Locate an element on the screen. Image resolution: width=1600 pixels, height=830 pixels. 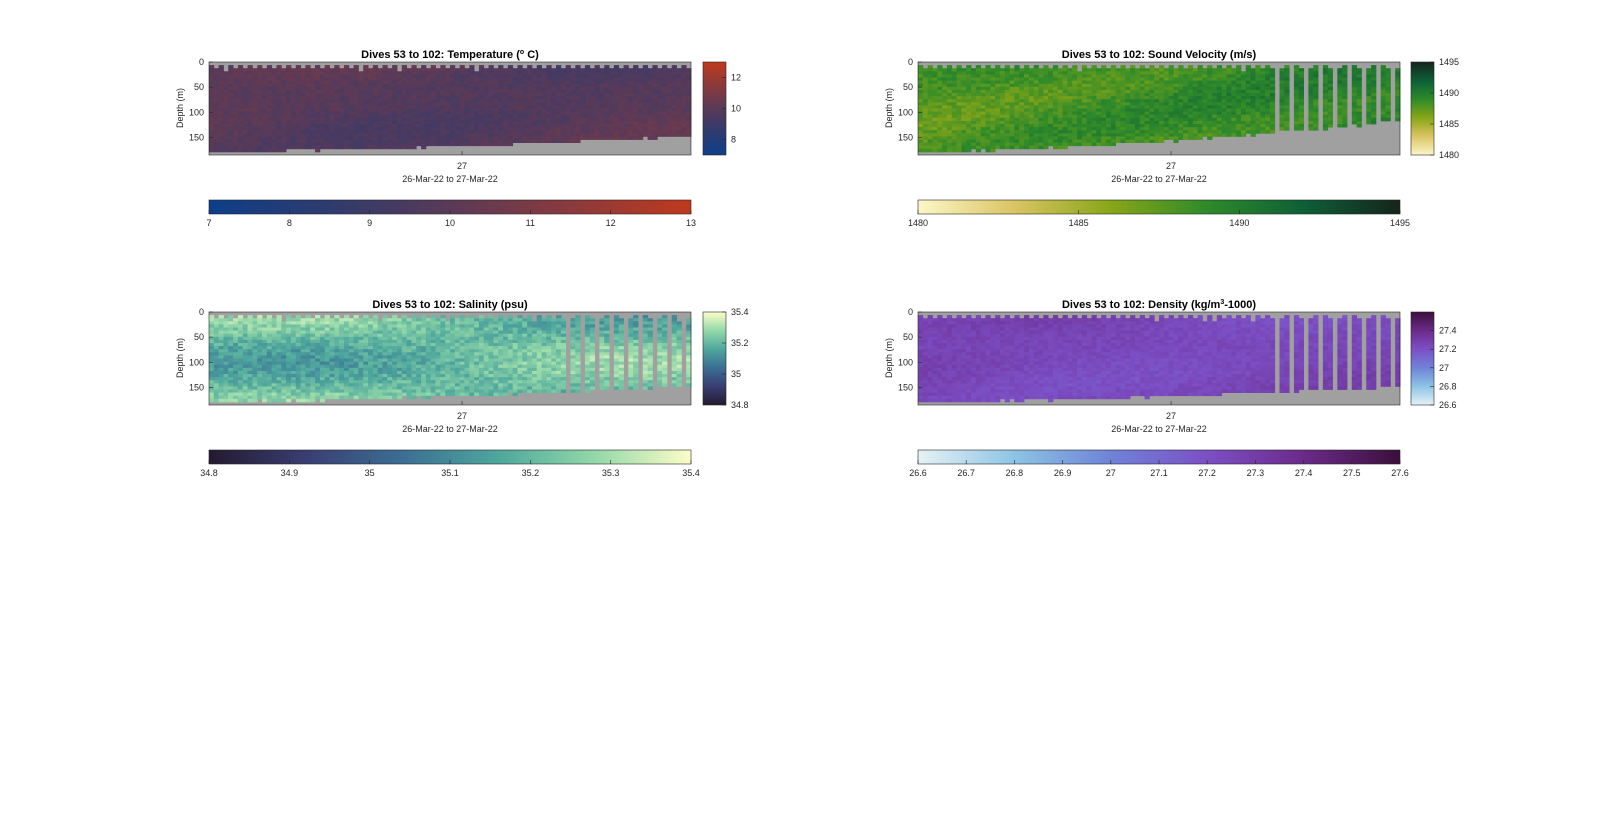
horizontal-colorbar-tick-label: 9 is located at coordinates (369, 223).